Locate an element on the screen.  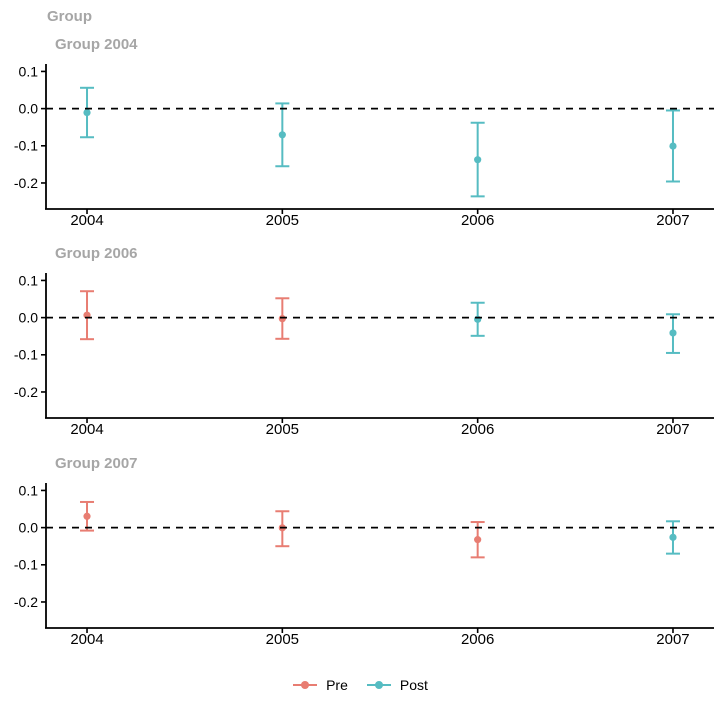
chart-title: Group is located at coordinates (69, 16).